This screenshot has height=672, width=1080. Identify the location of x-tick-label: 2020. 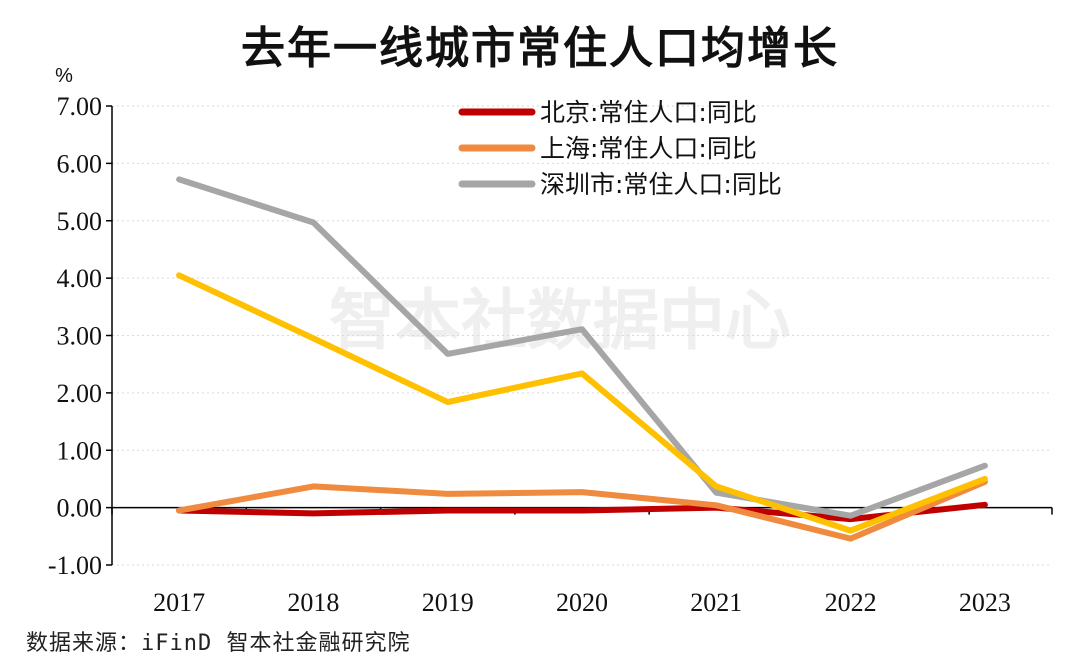
(582, 602).